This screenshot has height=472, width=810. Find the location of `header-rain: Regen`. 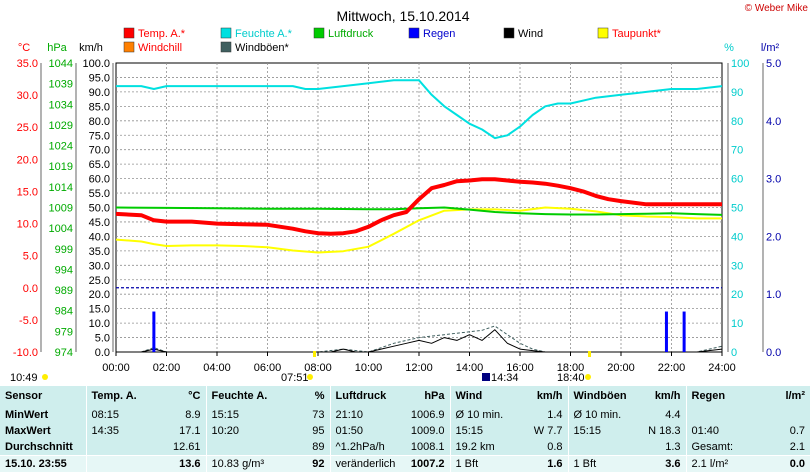

header-rain: Regen is located at coordinates (721, 396).